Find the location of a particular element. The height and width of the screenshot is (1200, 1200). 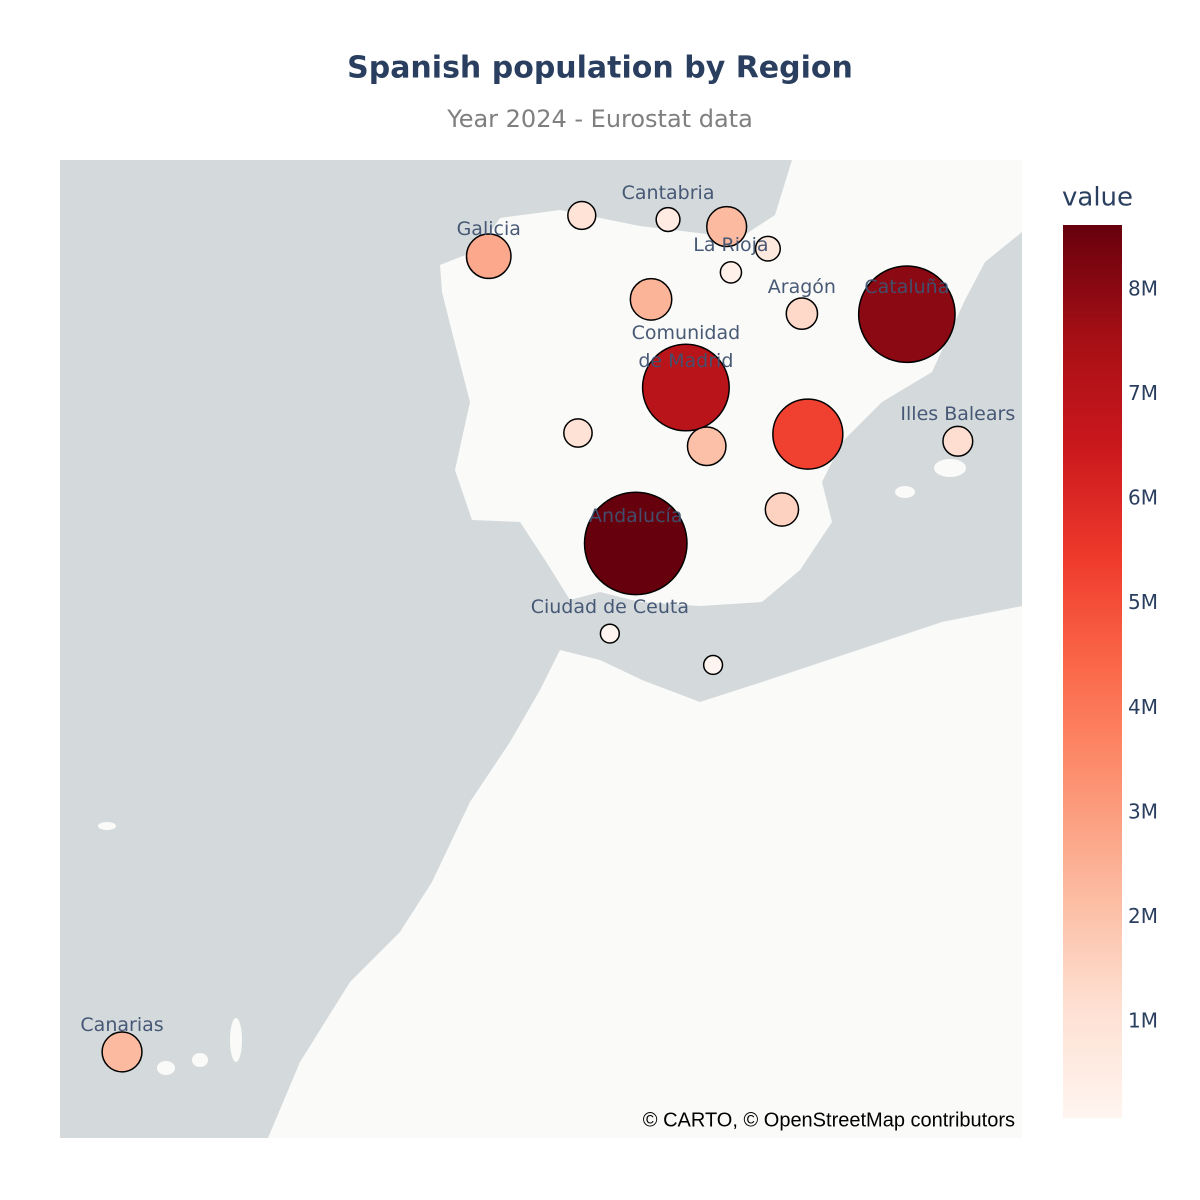

colorbar-tick-label: 2M is located at coordinates (1143, 916).